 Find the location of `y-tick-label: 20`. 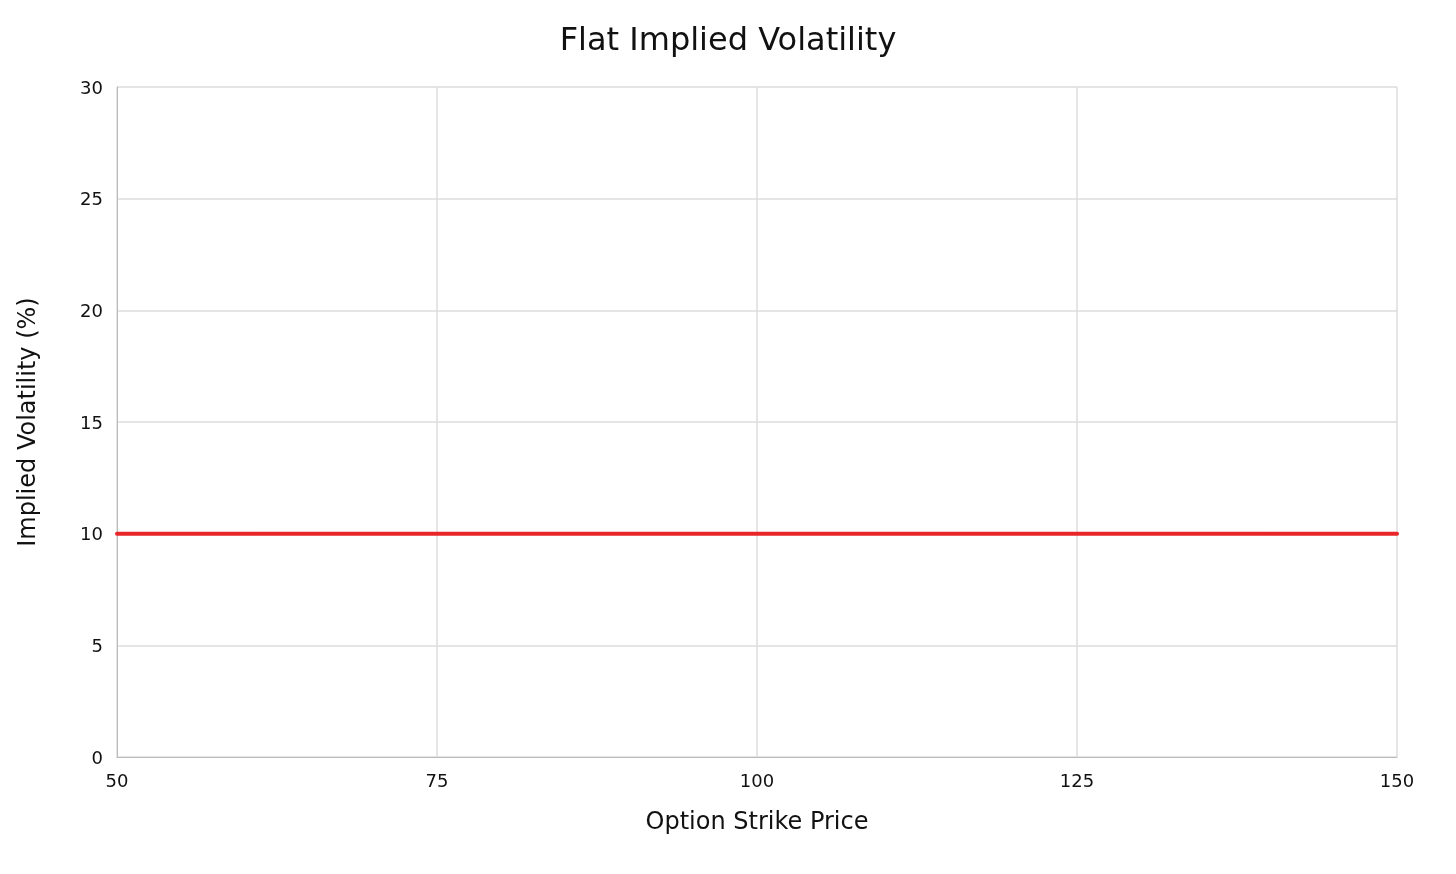

y-tick-label: 20 is located at coordinates (91, 310).